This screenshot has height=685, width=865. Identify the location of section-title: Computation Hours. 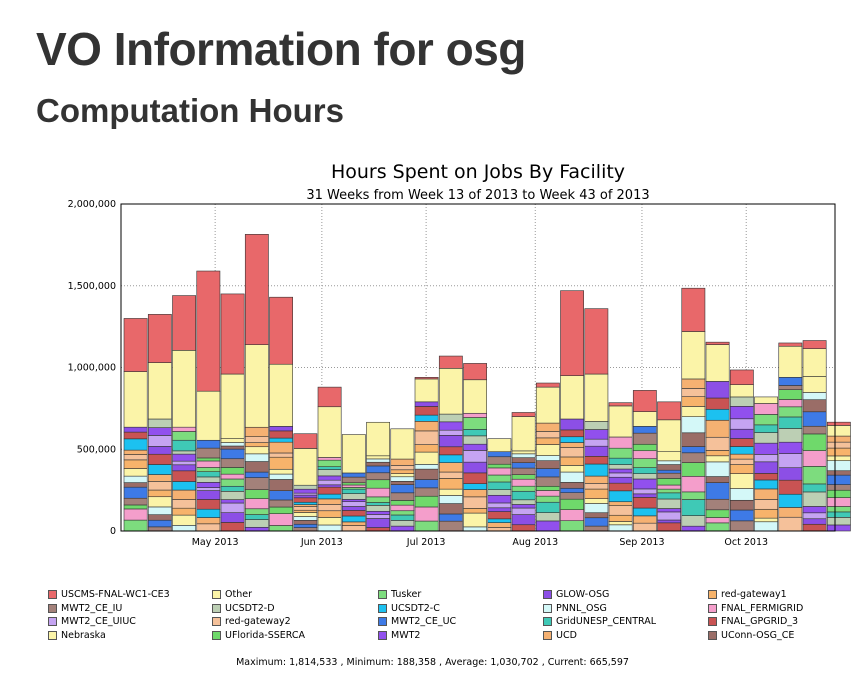
(190, 110).